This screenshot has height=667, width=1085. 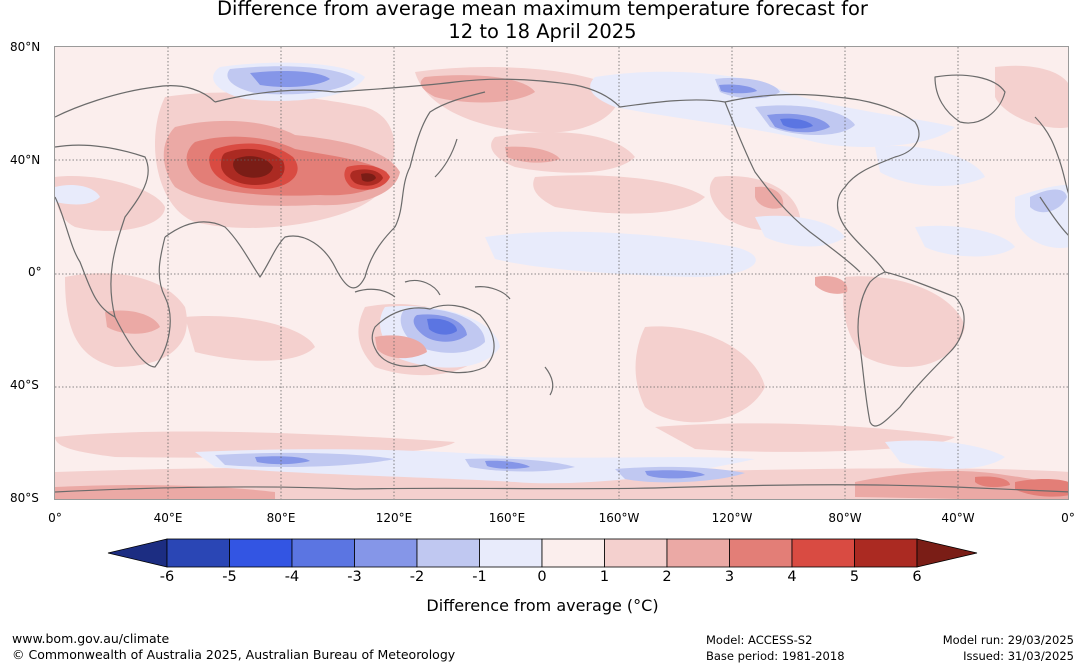 I want to click on lat-label-40n: 40°N, so click(x=25, y=160).